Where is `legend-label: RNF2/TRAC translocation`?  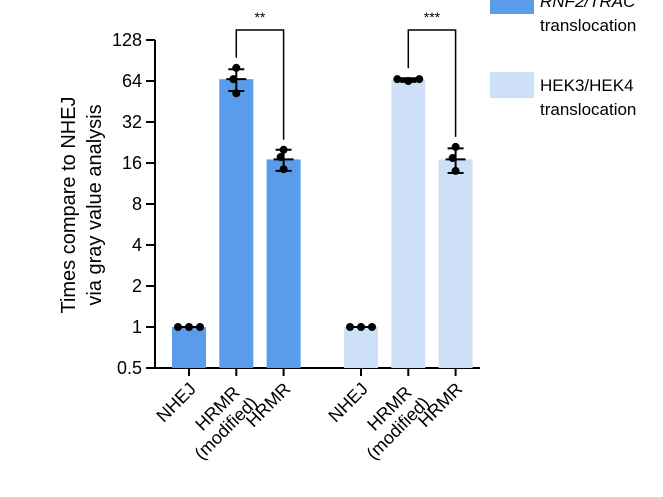
legend-label: RNF2/TRAC translocation is located at coordinates (590, 17).